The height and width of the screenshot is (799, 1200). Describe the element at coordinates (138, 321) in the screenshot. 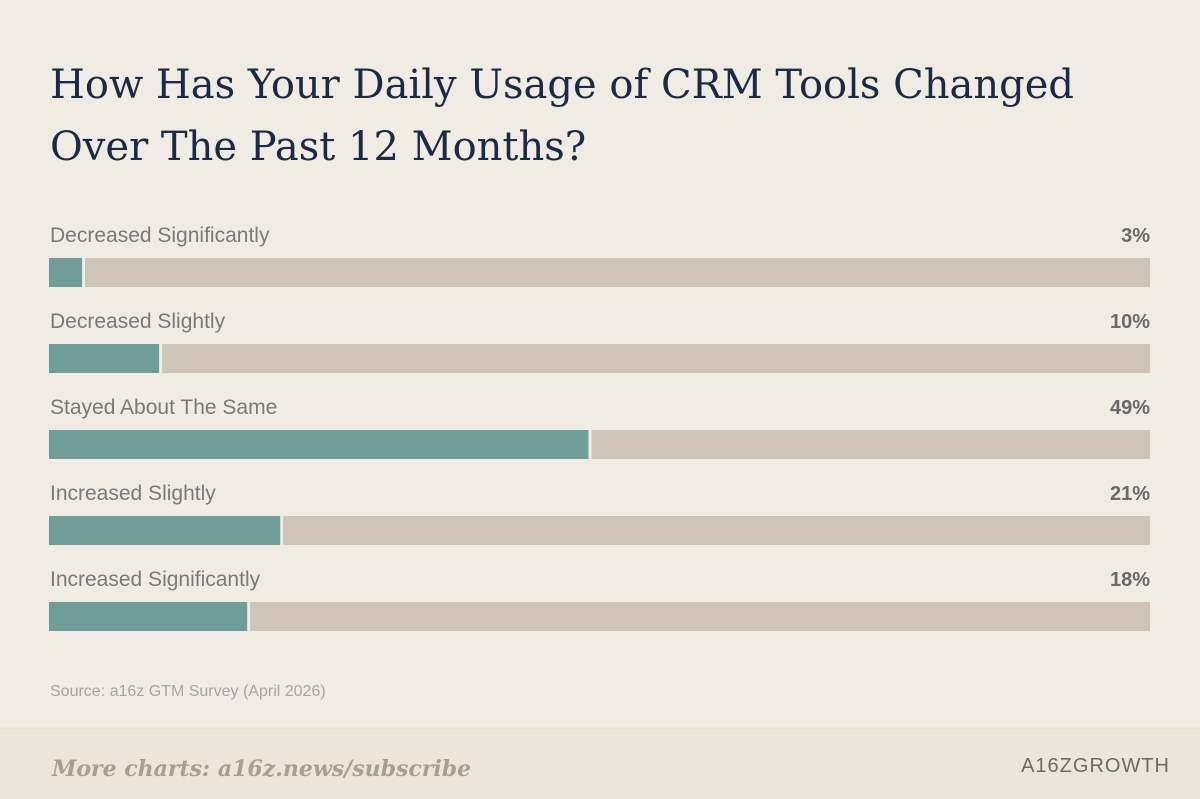

I see `category-label: Decreased Slightly` at that location.